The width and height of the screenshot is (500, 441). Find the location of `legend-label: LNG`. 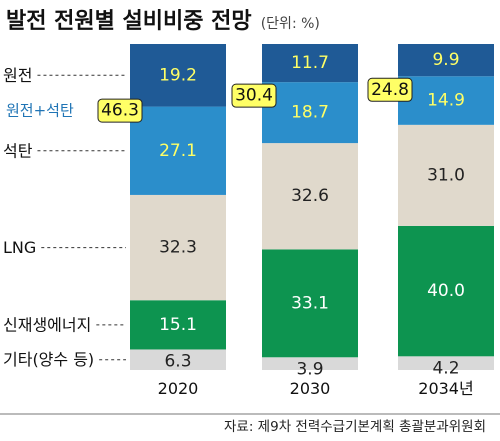

legend-label: LNG is located at coordinates (19, 247).